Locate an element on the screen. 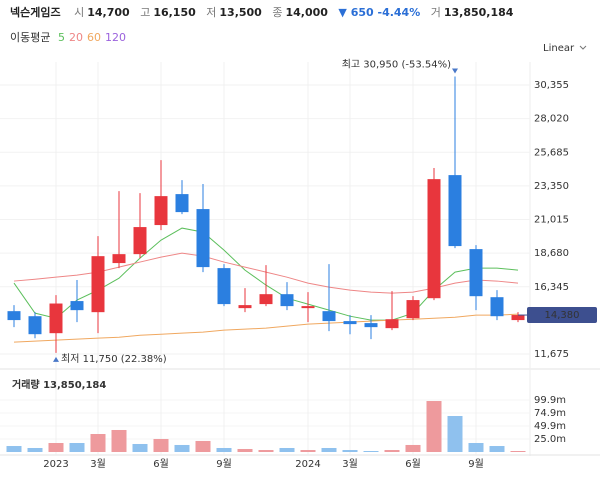 This screenshot has width=600, height=477. volume-tick-label: 49.9m is located at coordinates (550, 426).